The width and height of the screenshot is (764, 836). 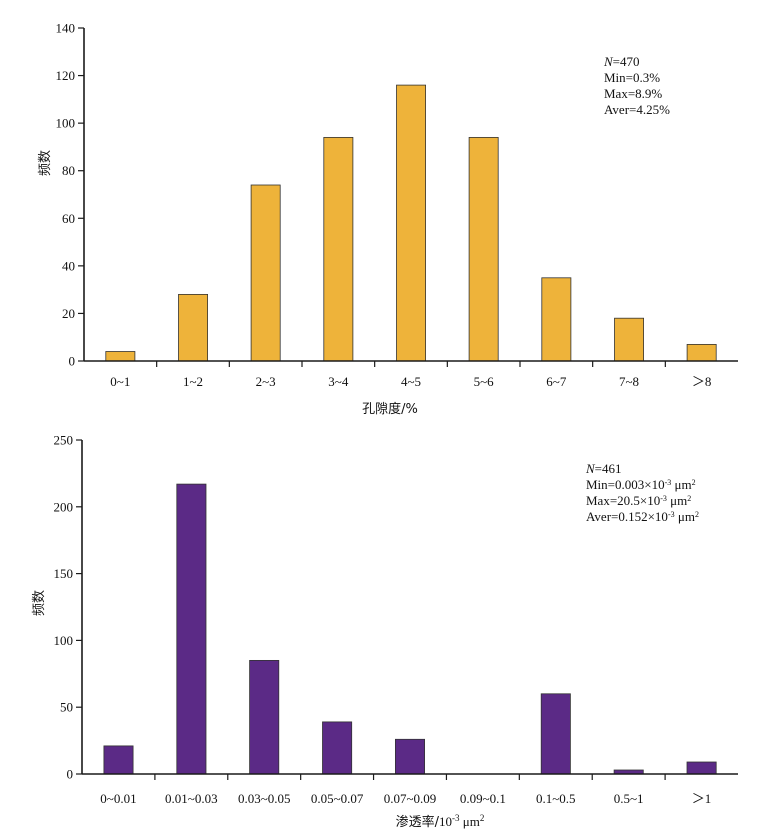 What do you see at coordinates (191, 629) in the screenshot?
I see `bar-0.01~0.03` at bounding box center [191, 629].